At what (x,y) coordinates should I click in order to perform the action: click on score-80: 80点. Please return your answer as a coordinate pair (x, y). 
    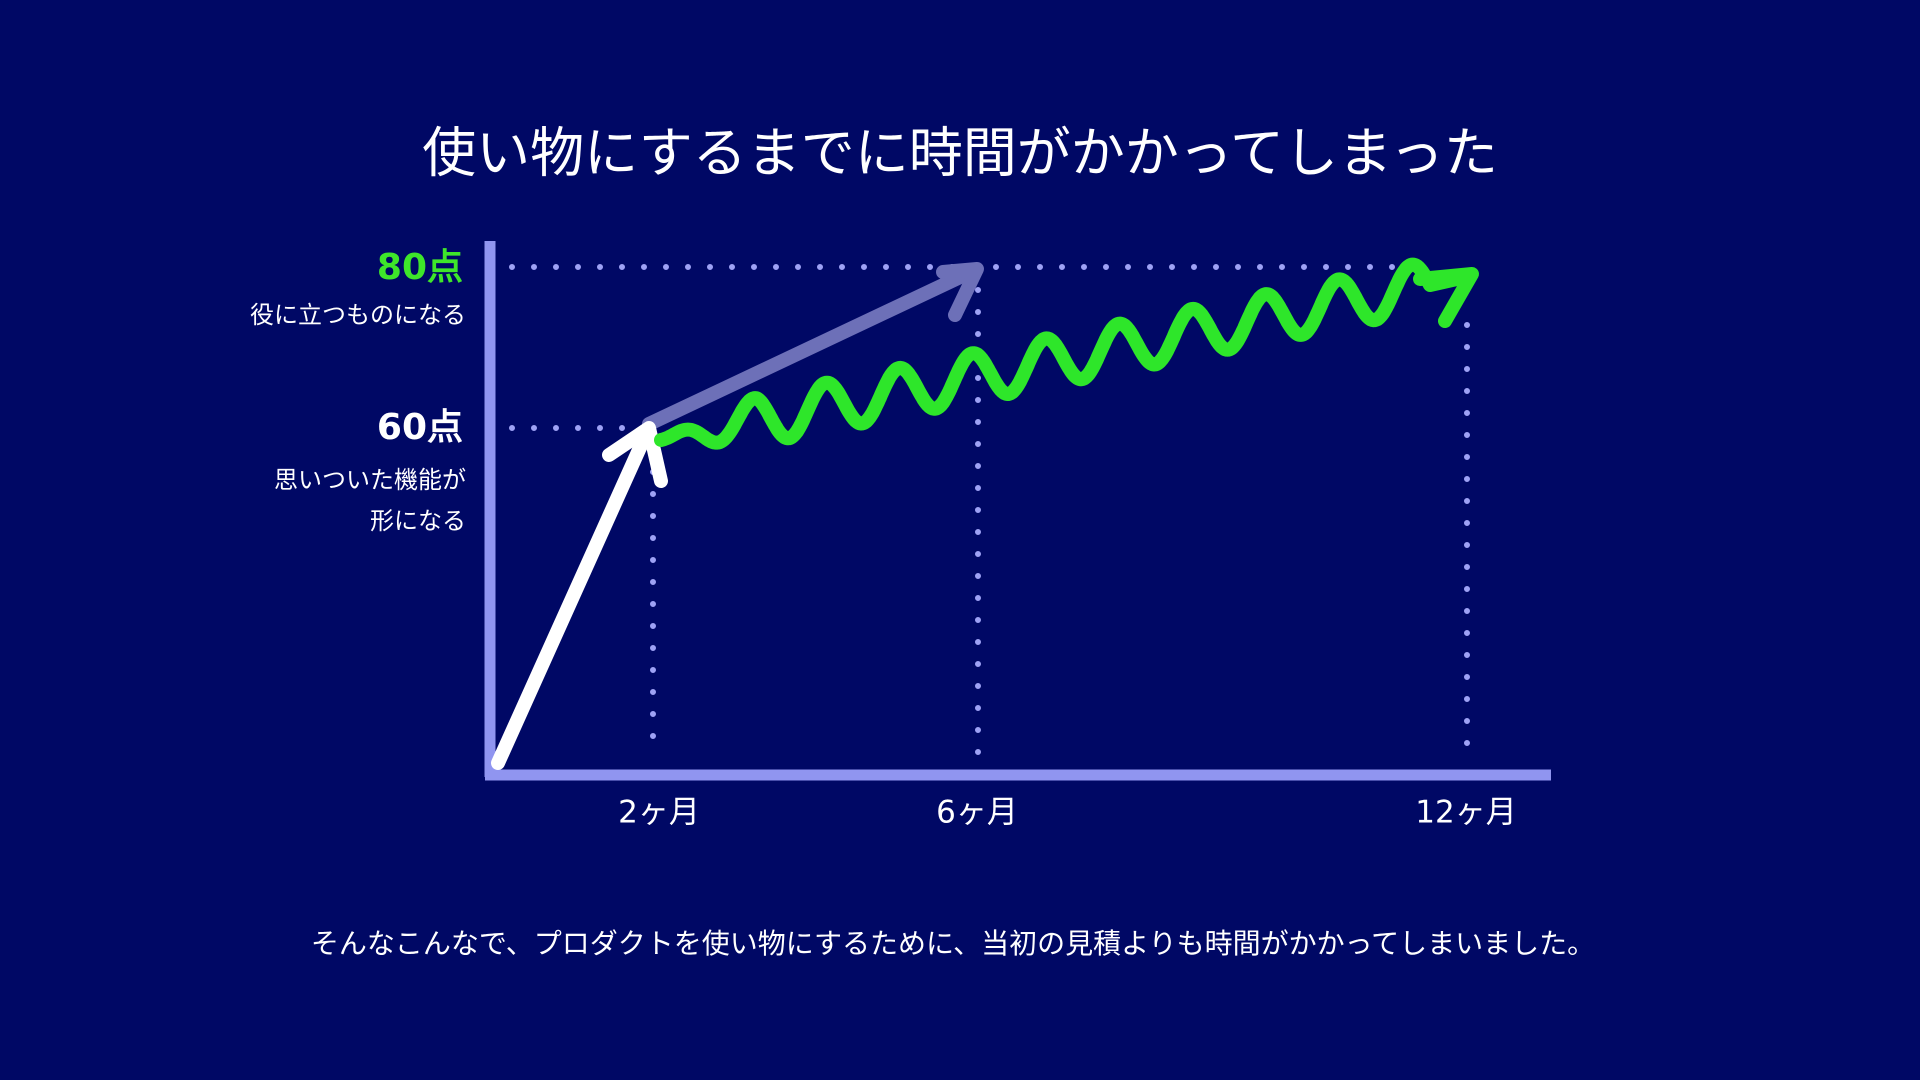
    Looking at the image, I should click on (420, 267).